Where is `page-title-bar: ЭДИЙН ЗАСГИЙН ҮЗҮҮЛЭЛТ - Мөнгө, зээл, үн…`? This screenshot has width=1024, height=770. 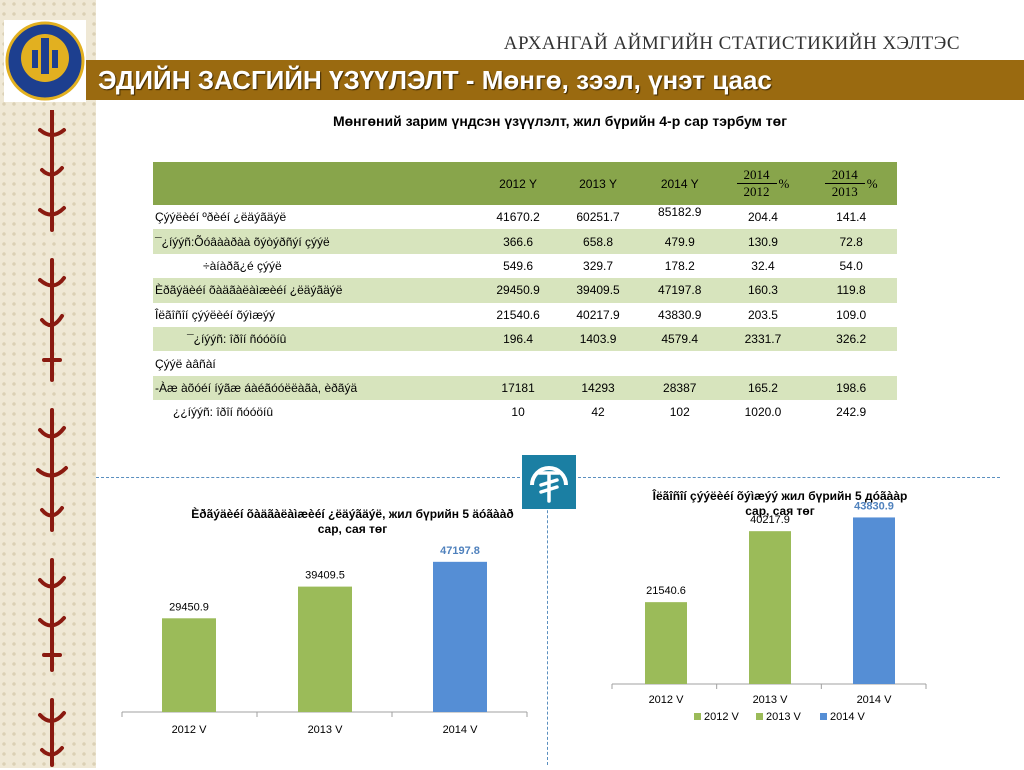
page-title-bar: ЭДИЙН ЗАСГИЙН ҮЗҮҮЛЭЛТ - Мөнгө, зээл, үн… is located at coordinates (555, 80).